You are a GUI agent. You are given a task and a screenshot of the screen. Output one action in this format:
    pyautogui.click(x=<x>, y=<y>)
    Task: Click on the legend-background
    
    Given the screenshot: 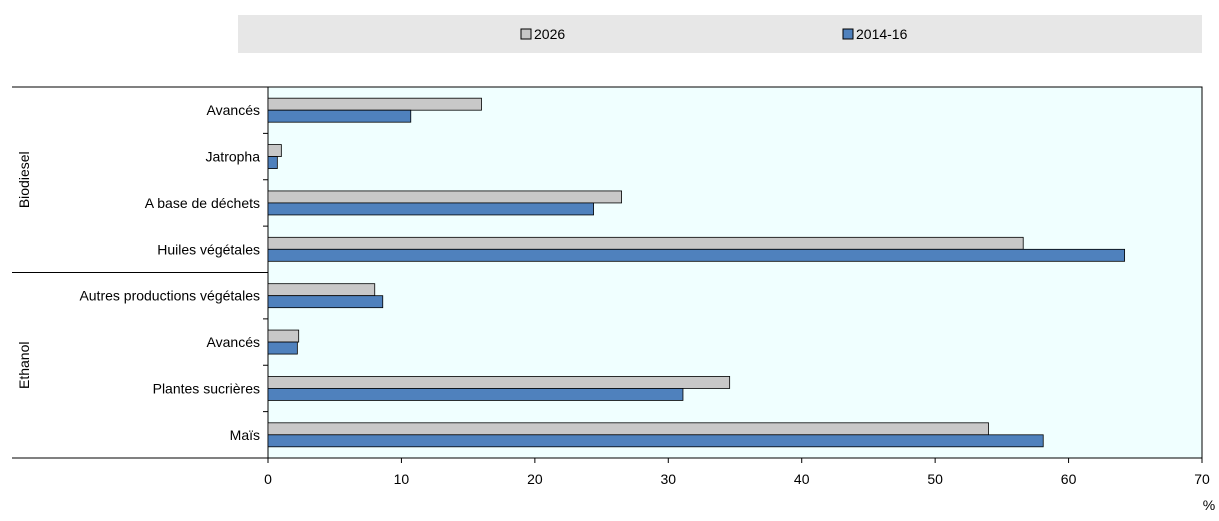 What is the action you would take?
    pyautogui.click(x=720, y=34)
    